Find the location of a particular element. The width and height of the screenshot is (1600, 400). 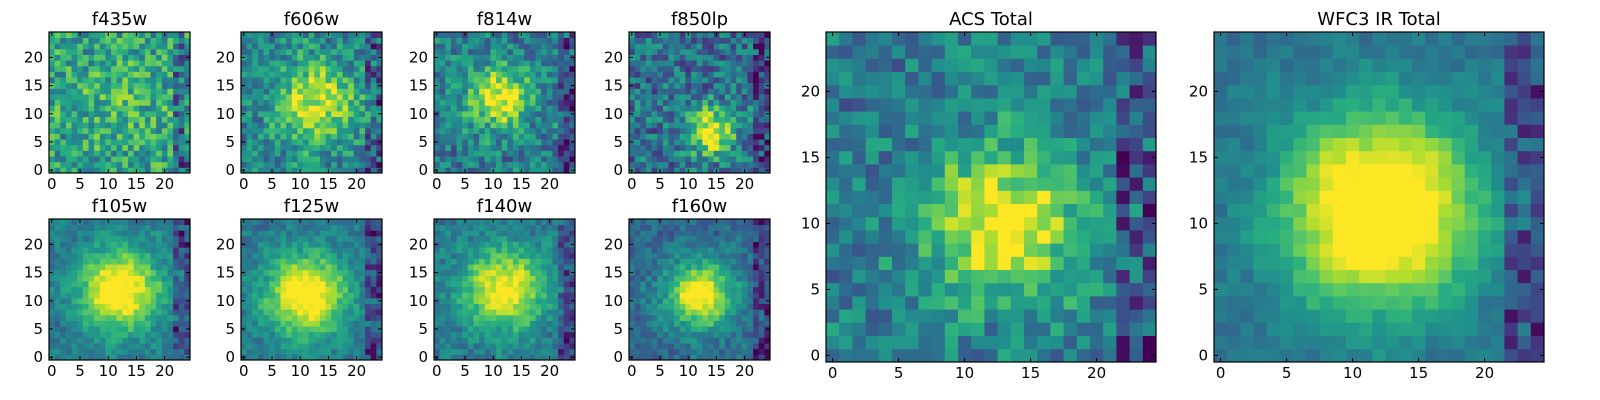

y-tick-label: 5 is located at coordinates (230, 142).